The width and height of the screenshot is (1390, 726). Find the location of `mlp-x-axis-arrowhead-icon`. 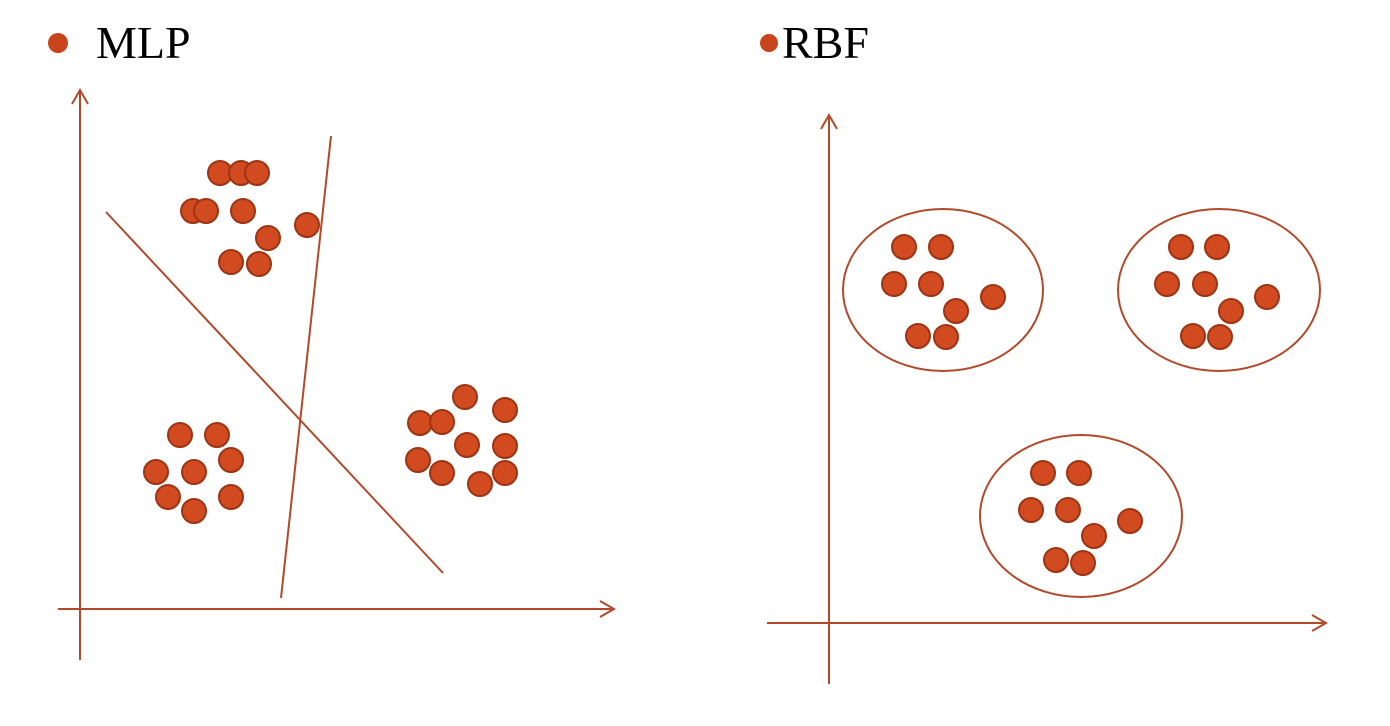

mlp-x-axis-arrowhead-icon is located at coordinates (608, 609).